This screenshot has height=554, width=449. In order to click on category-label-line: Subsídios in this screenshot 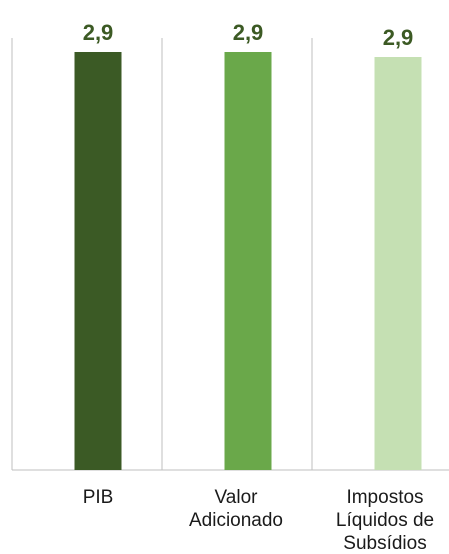, I will do `click(384, 543)`.